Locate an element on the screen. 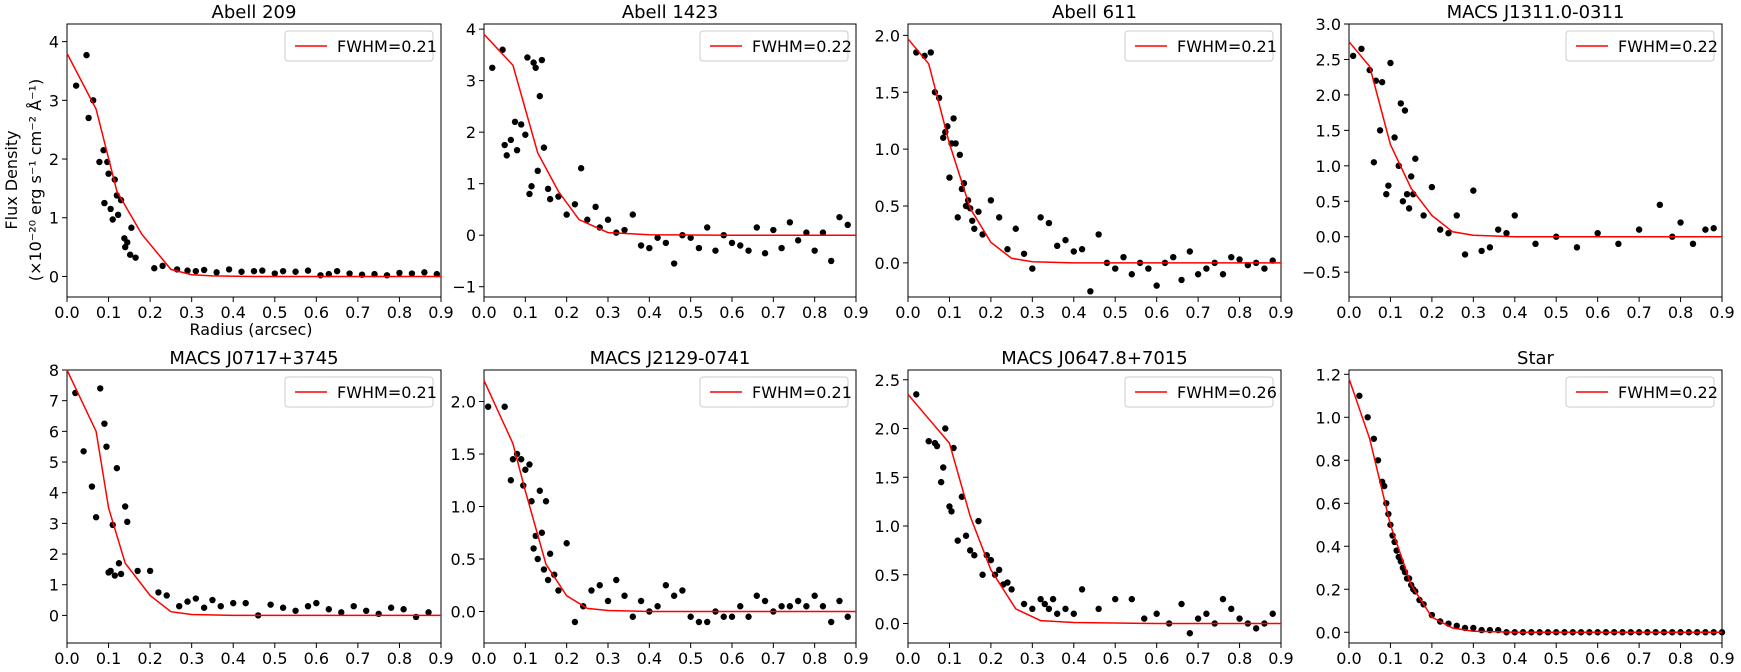 Image resolution: width=1741 pixels, height=672 pixels. x-tick-label: 0.6 is located at coordinates (1156, 658).